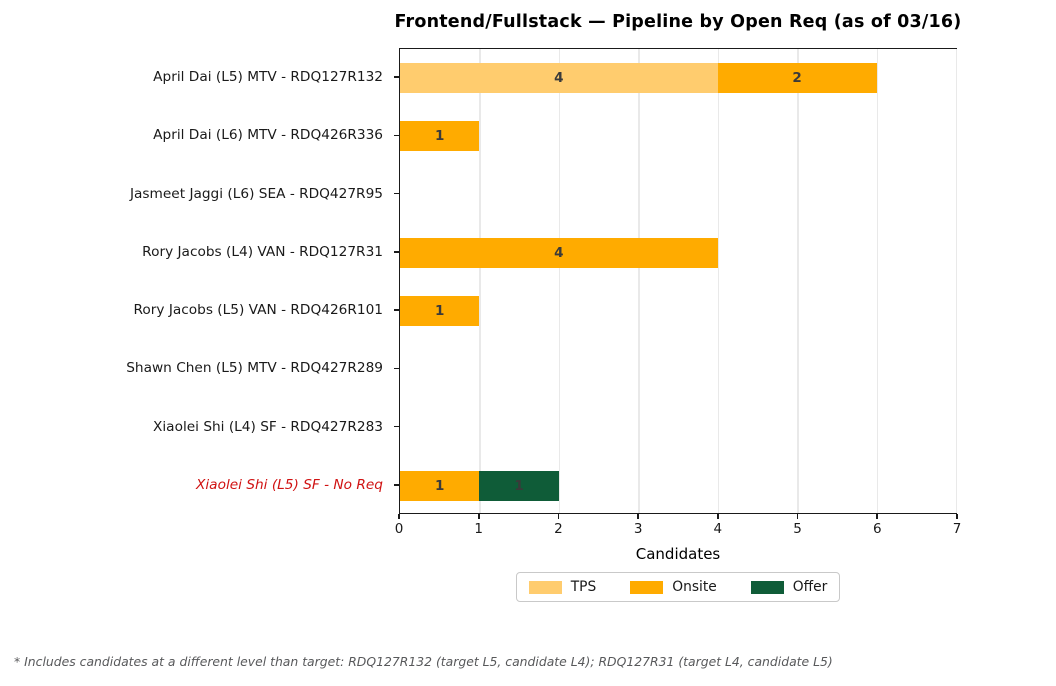 This screenshot has width=1056, height=686. I want to click on y-tick-label: Xiaolei Shi (L4) SF - RDQ427R283, so click(268, 426).